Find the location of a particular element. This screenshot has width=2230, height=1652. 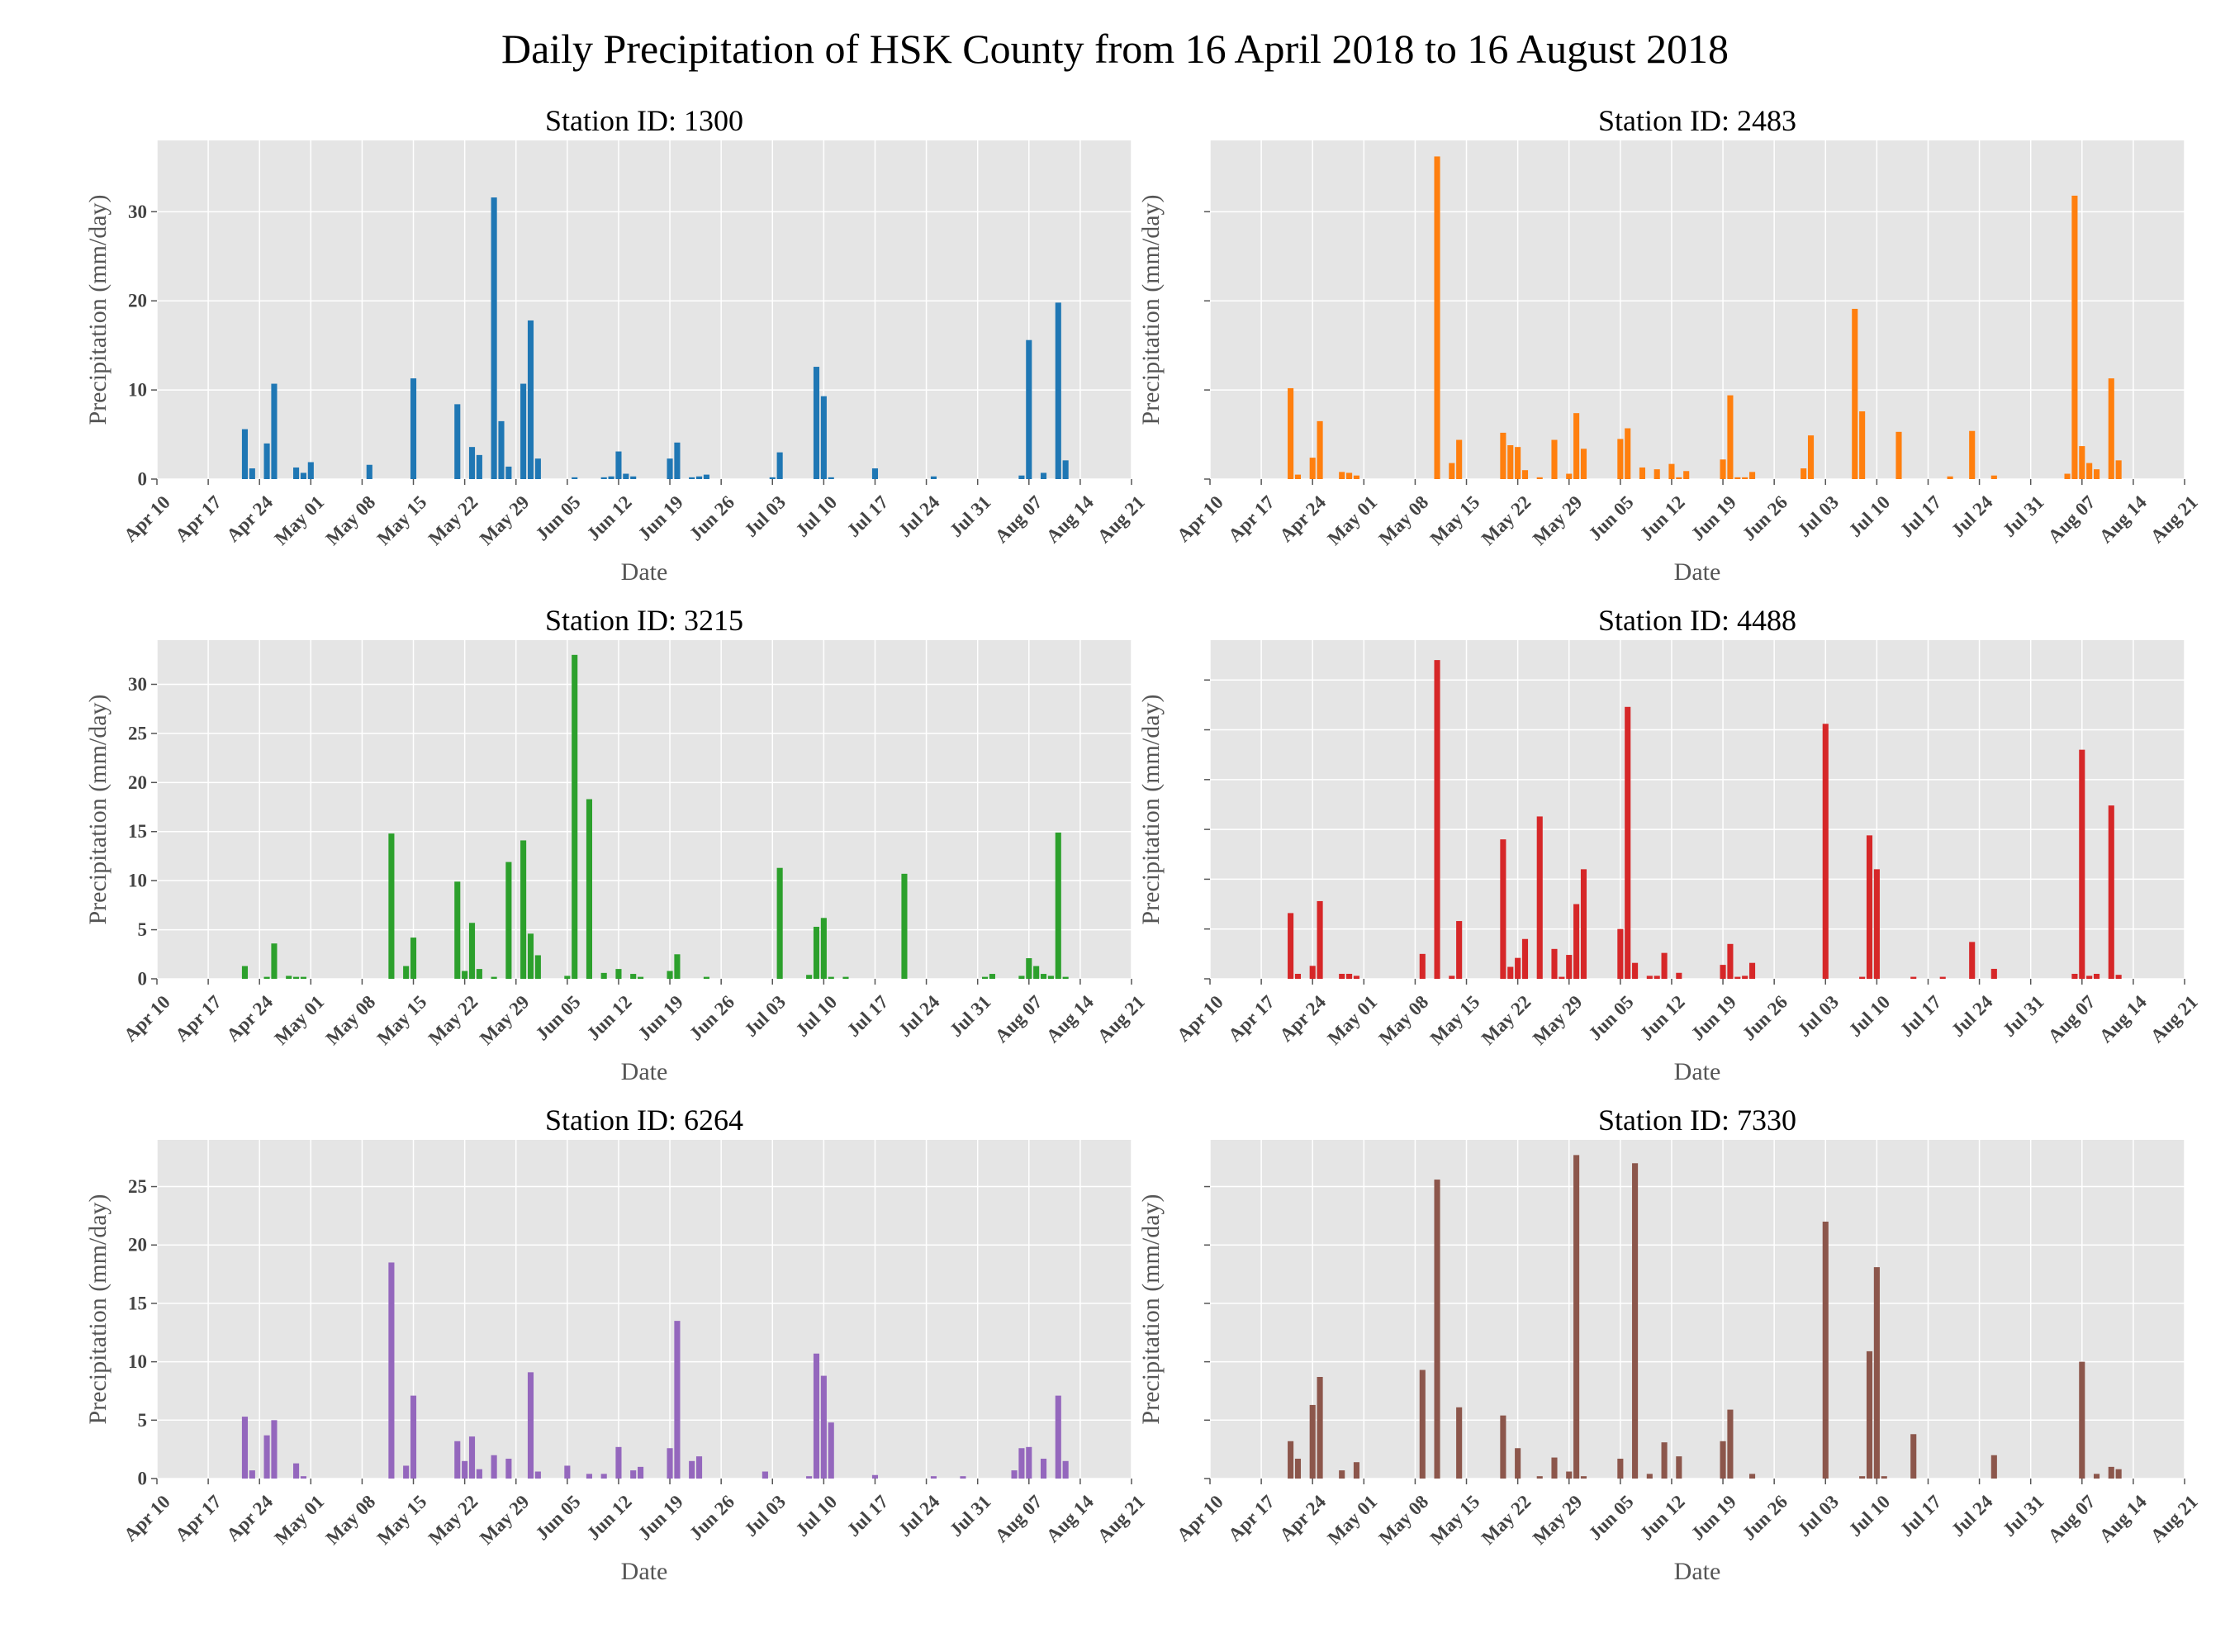

x-axis-label: Date is located at coordinates (644, 1071).